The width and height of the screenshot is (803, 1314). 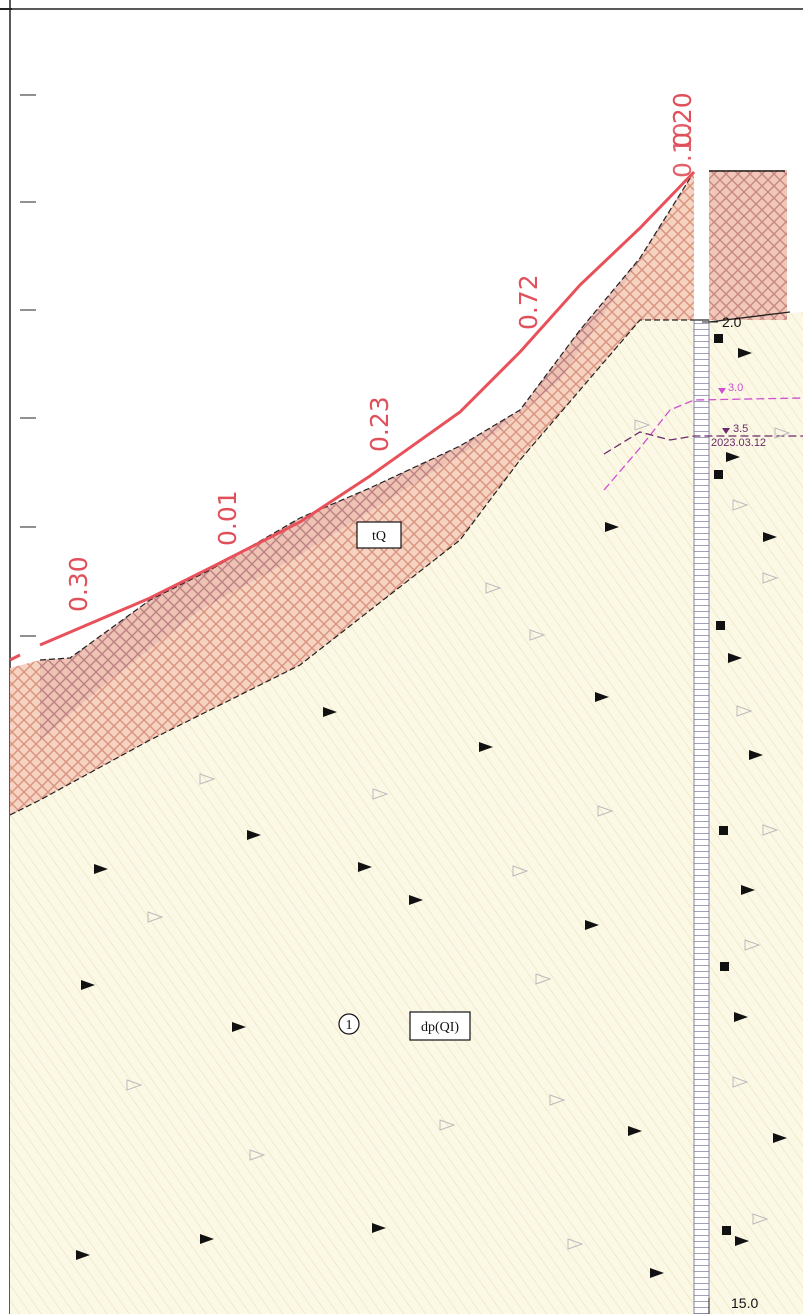 What do you see at coordinates (722, 784) in the screenshot?
I see `sample-markers` at bounding box center [722, 784].